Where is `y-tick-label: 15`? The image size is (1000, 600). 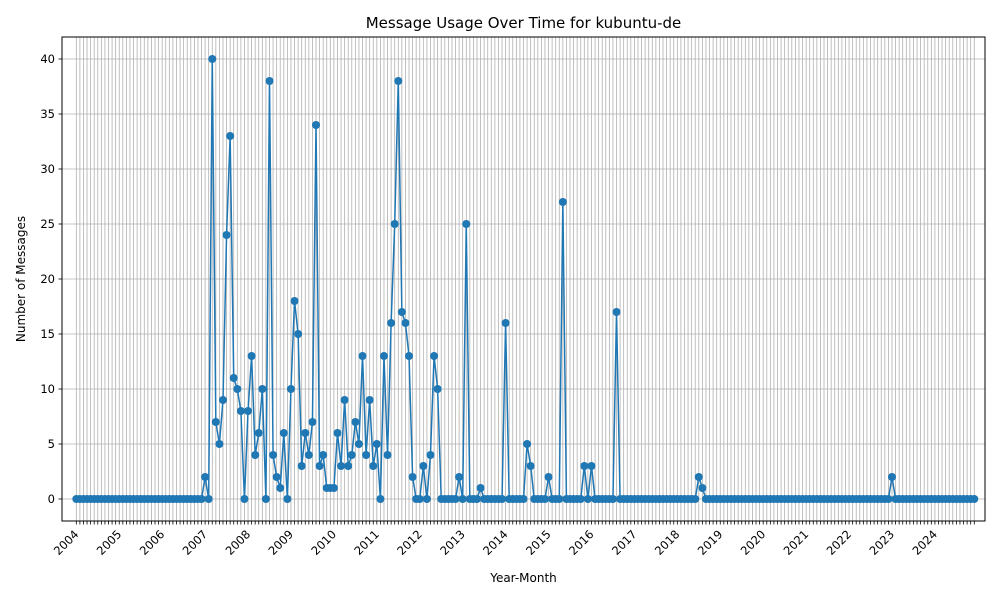
y-tick-label: 15 is located at coordinates (47, 334).